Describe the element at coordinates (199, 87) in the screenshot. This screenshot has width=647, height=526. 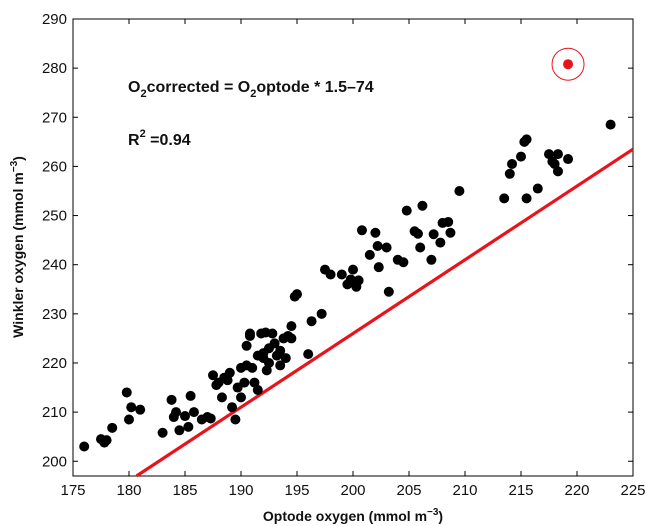
I see `eq-mid: corrected = O` at that location.